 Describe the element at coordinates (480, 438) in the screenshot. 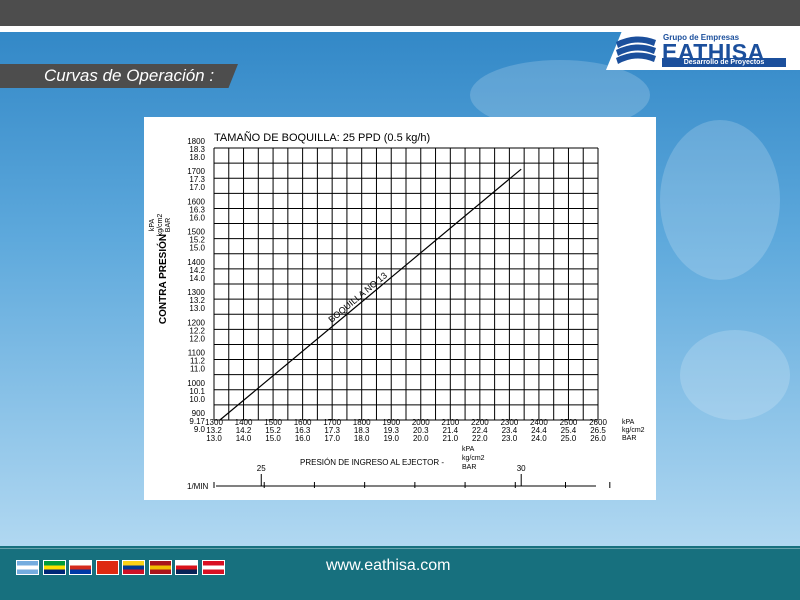

I see `x-tick-label: 22.0` at that location.